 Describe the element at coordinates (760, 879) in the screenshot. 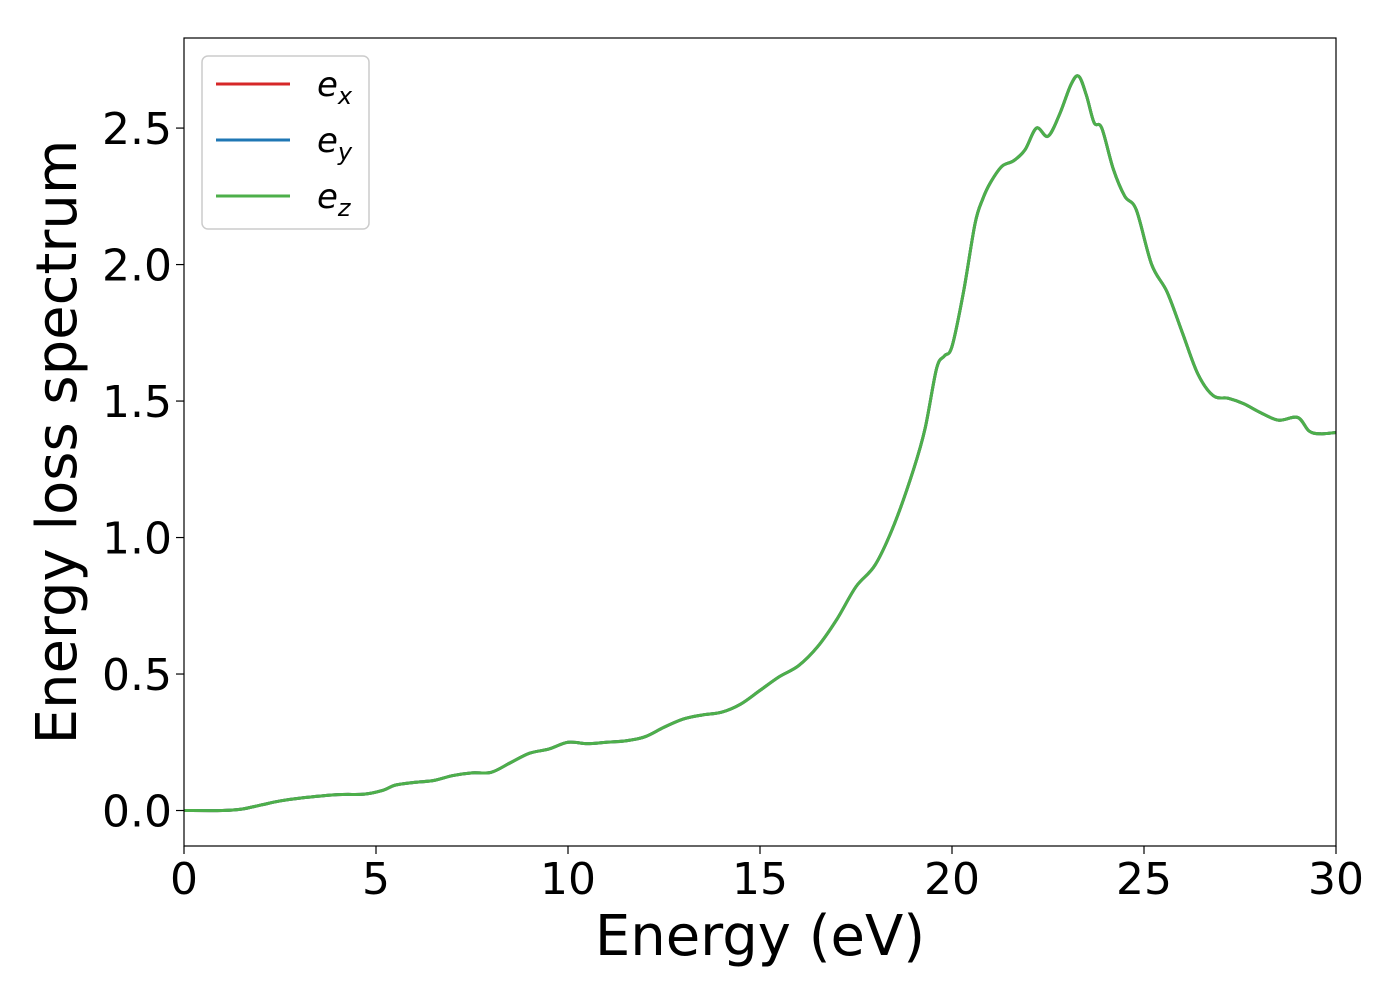

I see `x-tick-label: 15` at that location.